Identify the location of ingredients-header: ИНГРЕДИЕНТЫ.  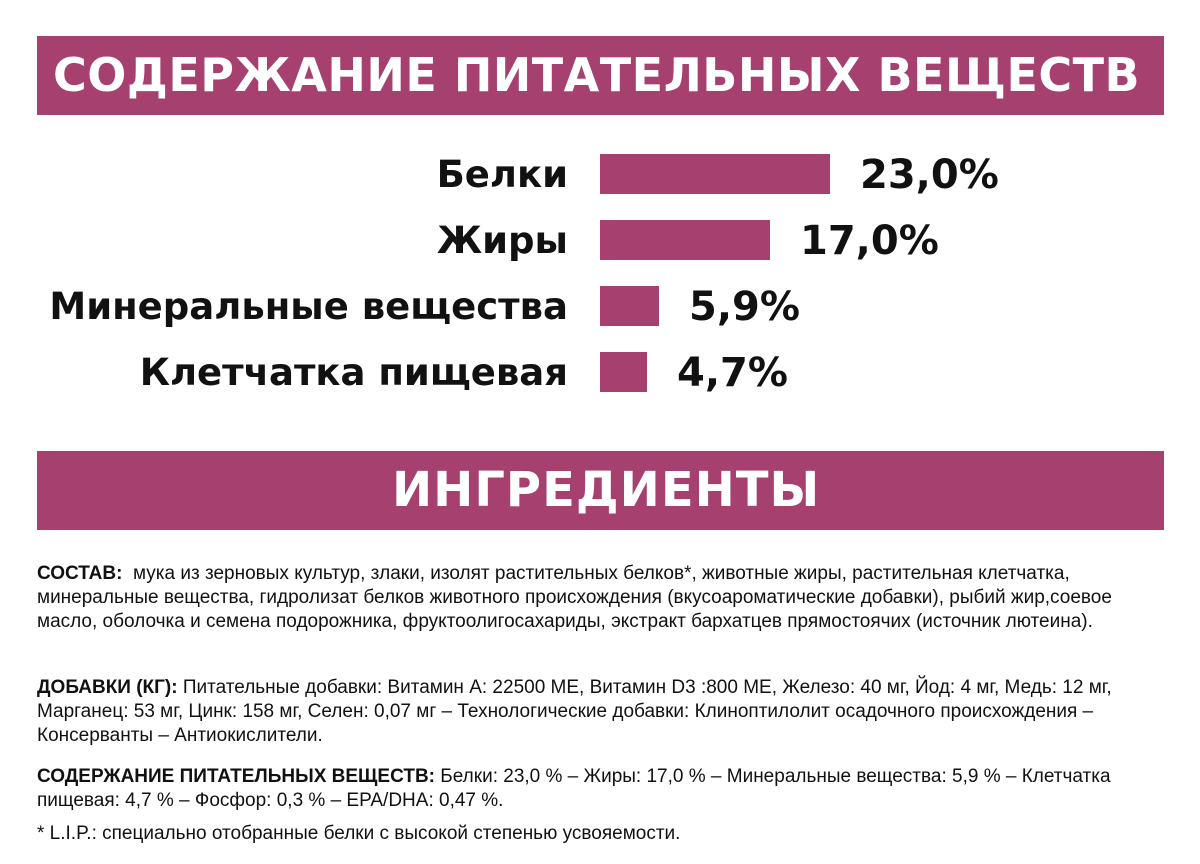
(600, 490).